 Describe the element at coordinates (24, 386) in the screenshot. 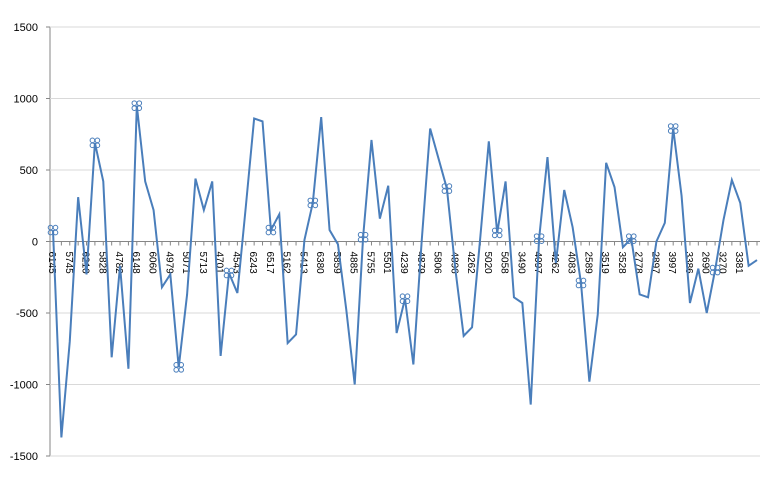

I see `y-tick-label: -1000` at that location.